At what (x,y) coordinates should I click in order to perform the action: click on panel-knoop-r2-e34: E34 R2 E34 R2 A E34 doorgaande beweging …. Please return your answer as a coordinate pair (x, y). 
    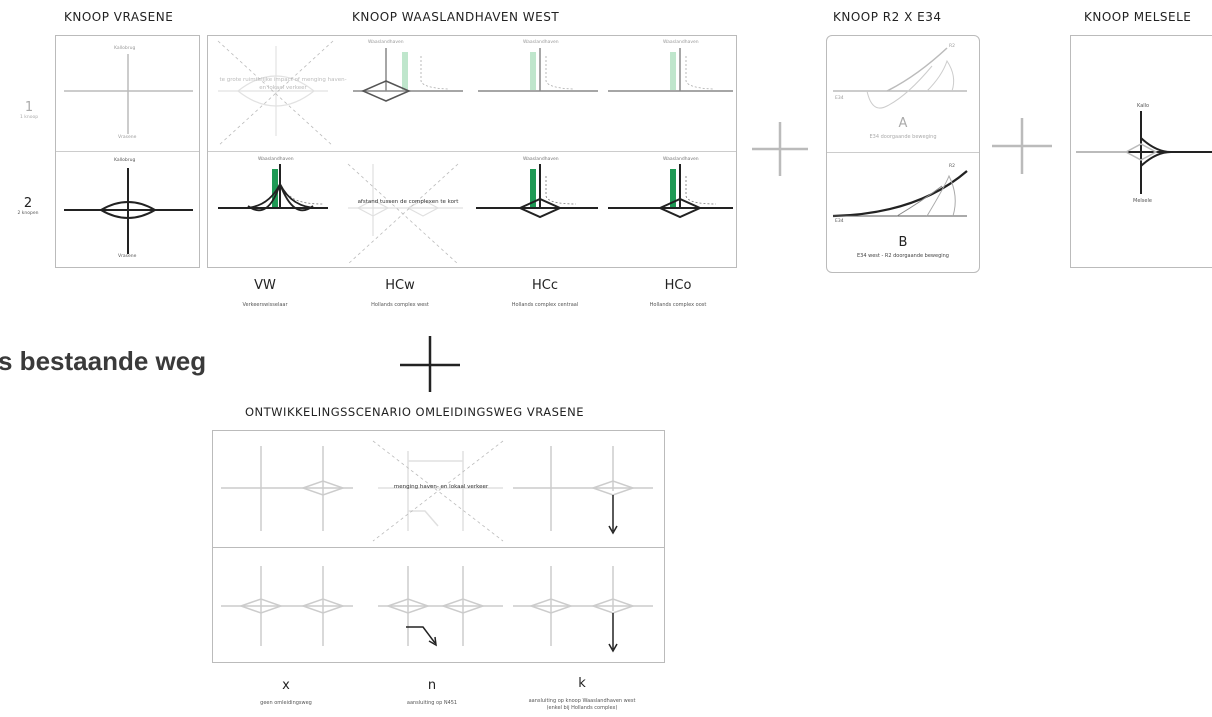
    Looking at the image, I should click on (903, 154).